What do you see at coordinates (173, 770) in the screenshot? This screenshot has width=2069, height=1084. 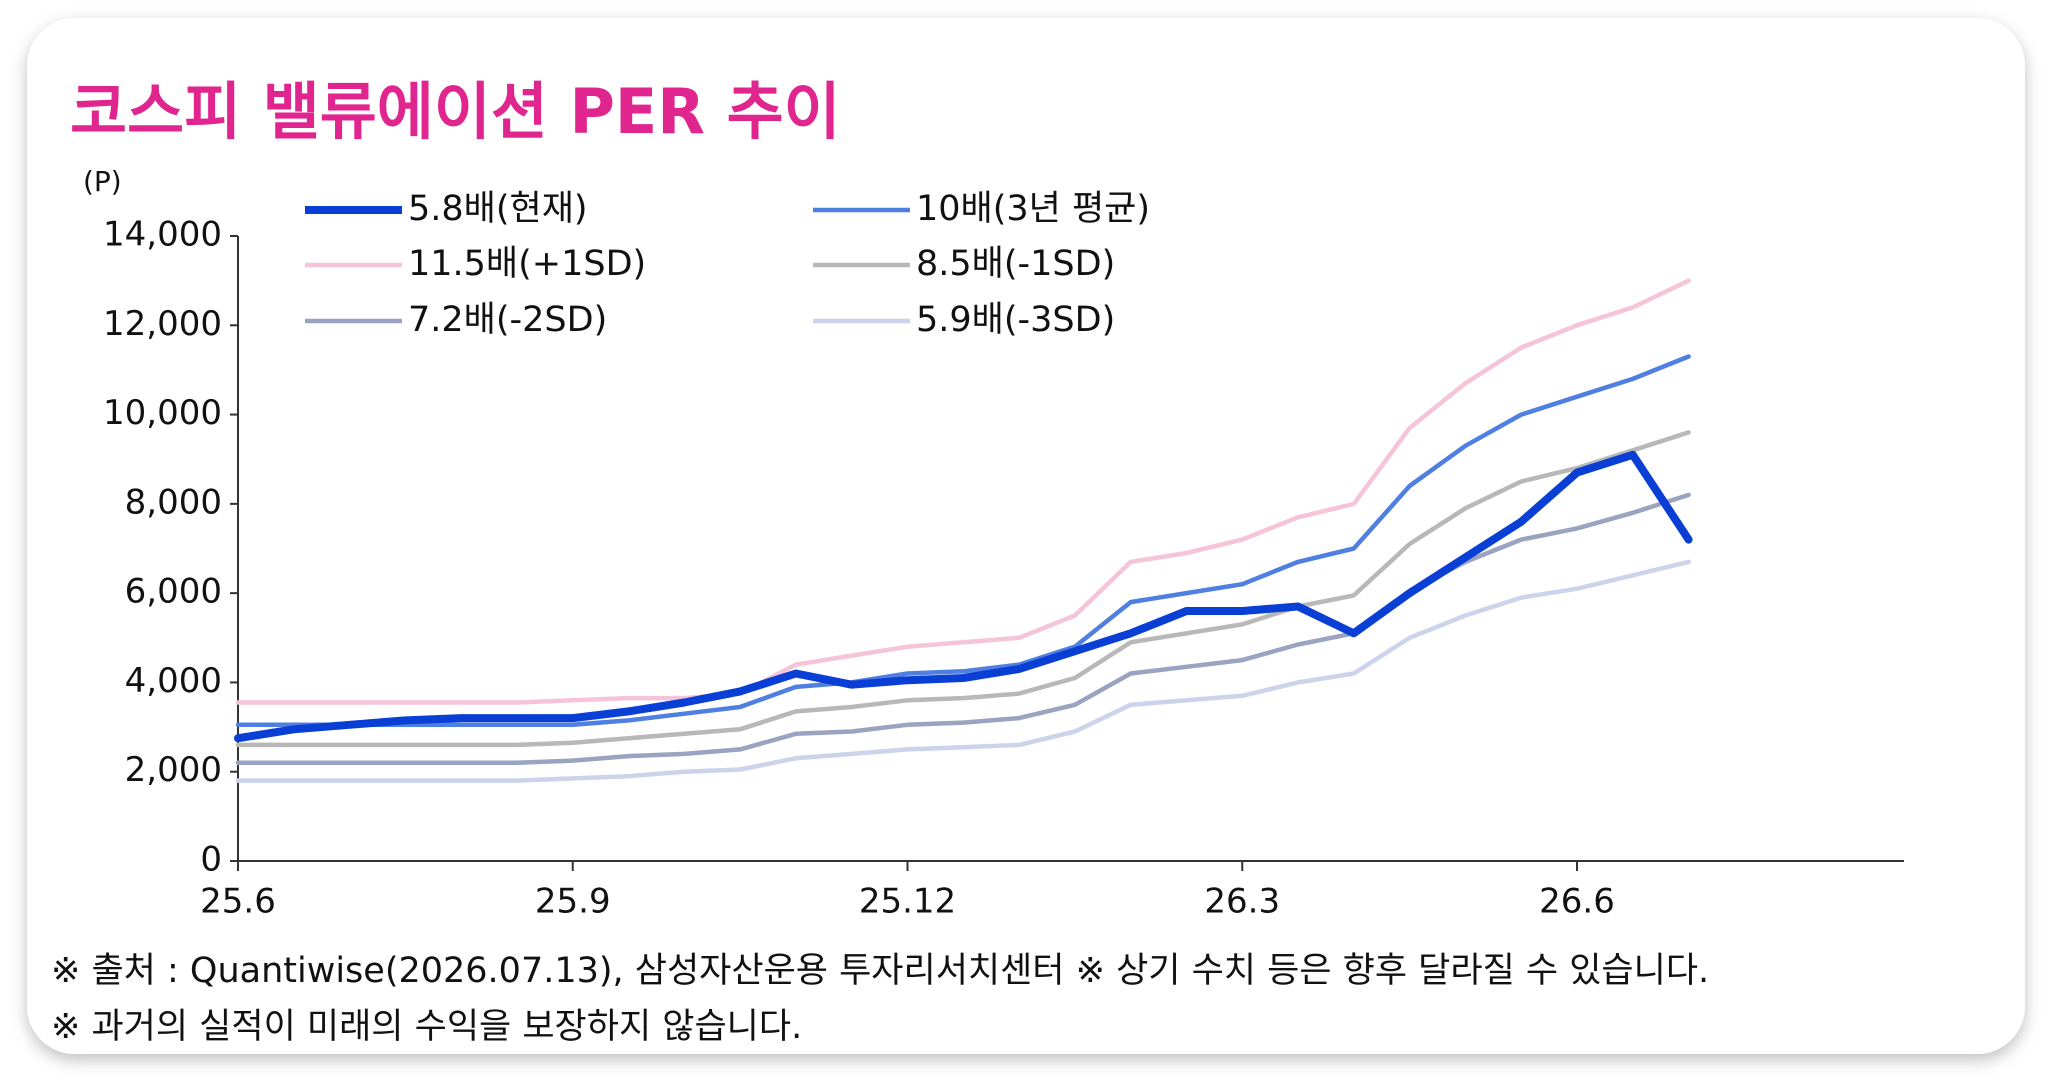 I see `y-tick-label: 2,000` at bounding box center [173, 770].